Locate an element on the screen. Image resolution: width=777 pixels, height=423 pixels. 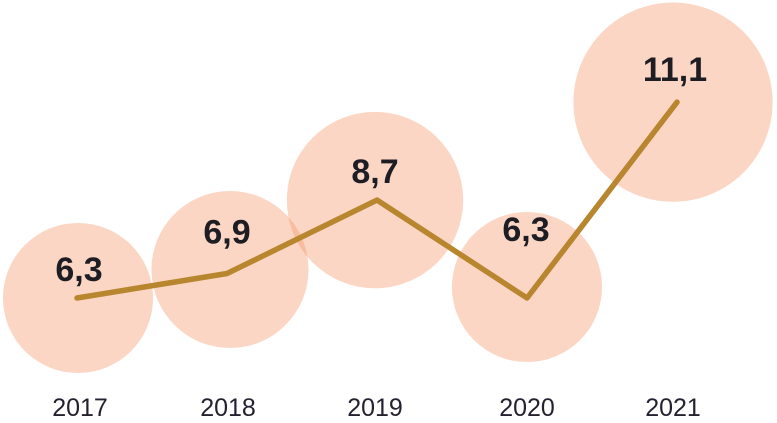
value-label-2020: 6,3 is located at coordinates (525, 230).